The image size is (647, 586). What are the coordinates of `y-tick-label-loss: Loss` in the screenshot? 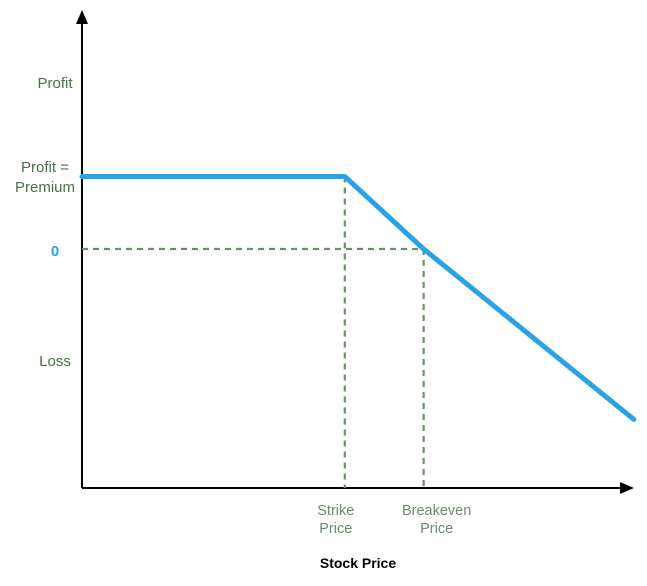 It's located at (55, 361).